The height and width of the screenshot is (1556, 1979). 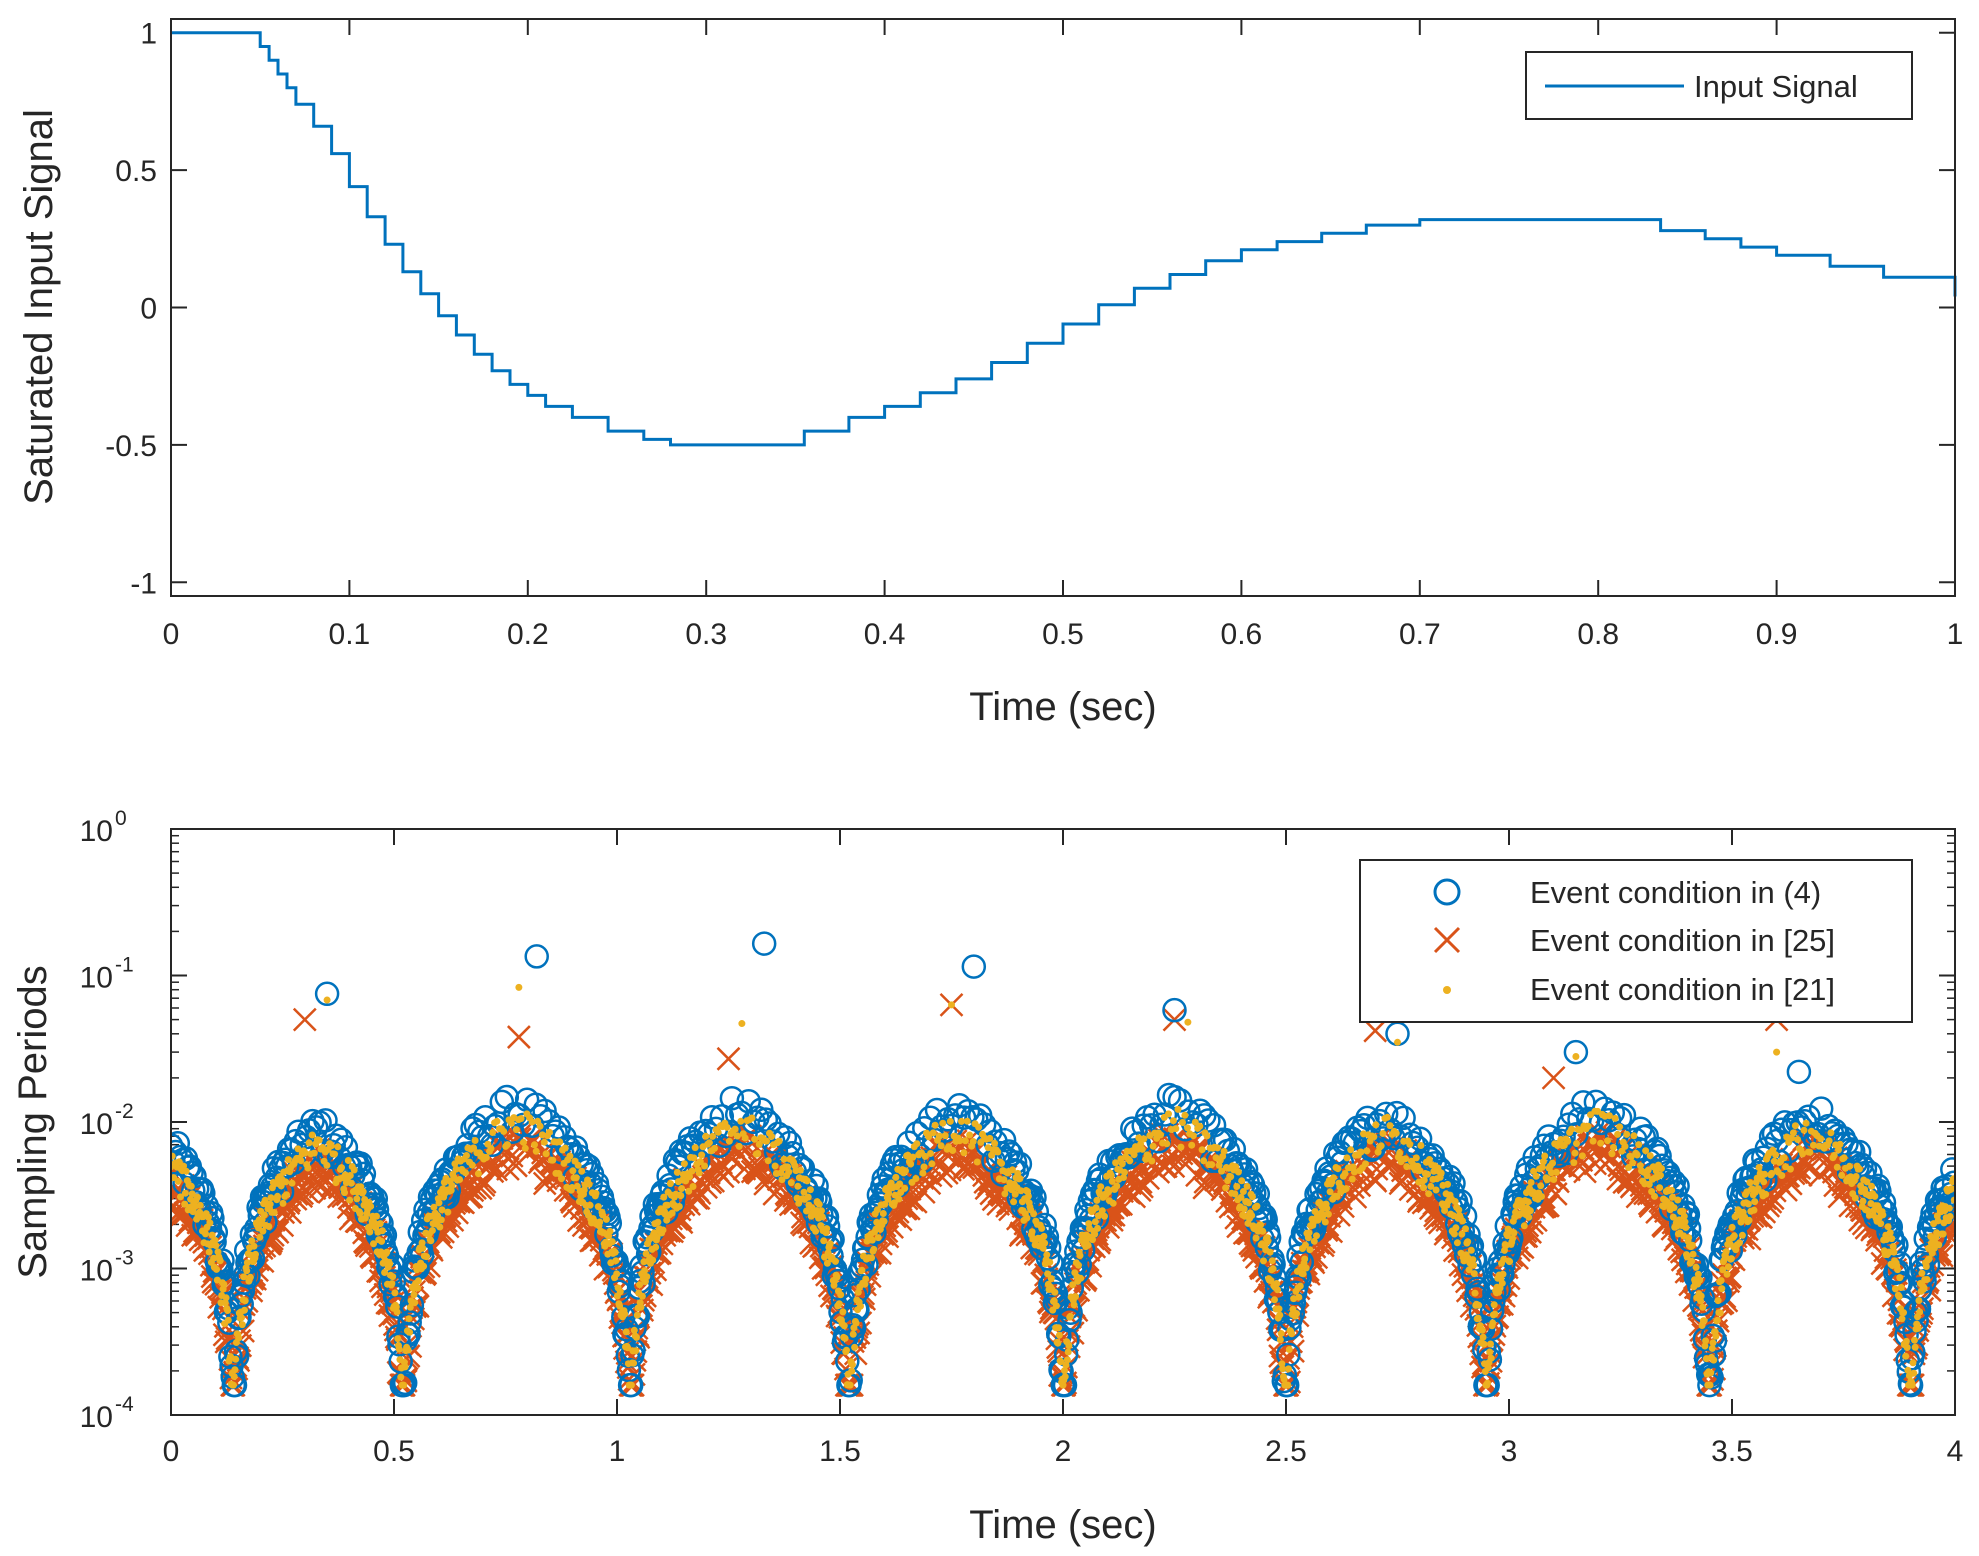 What do you see at coordinates (131, 446) in the screenshot?
I see `top-y-tick-label: -0.5` at bounding box center [131, 446].